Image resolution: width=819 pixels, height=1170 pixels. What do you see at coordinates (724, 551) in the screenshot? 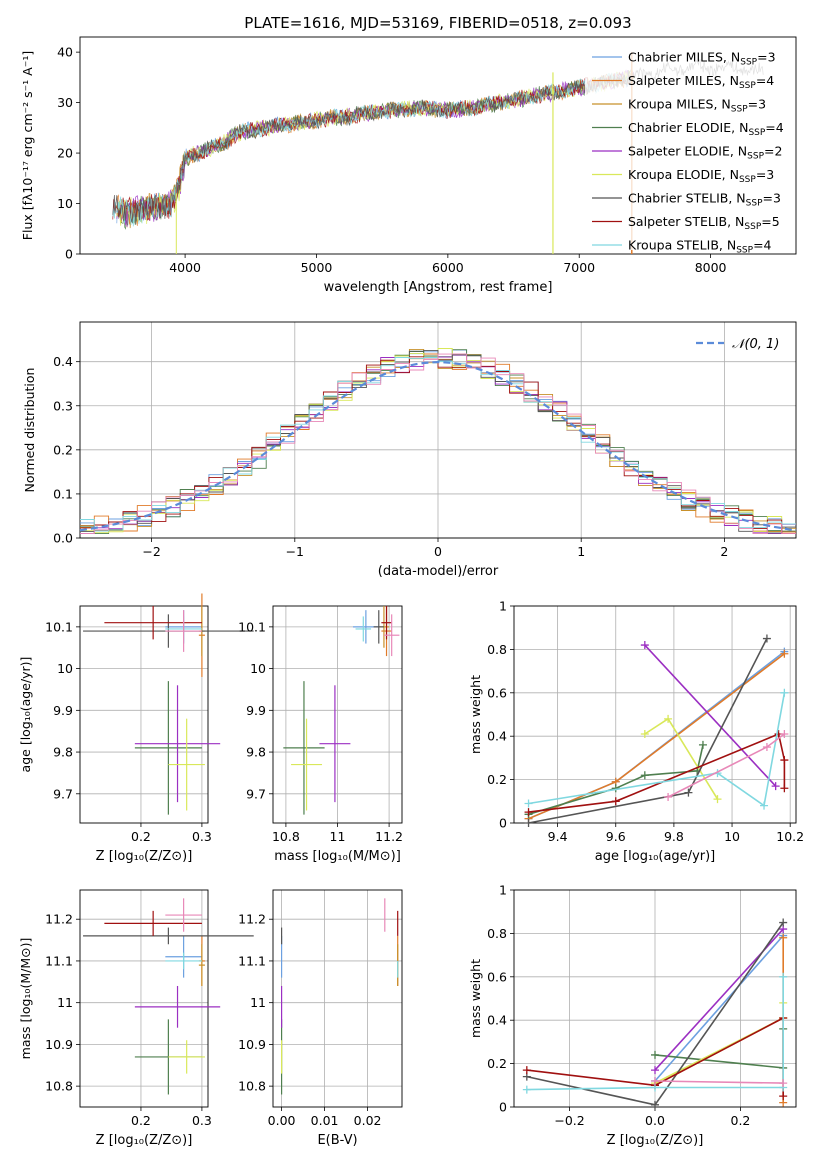
I see `x-tick-label: 2` at bounding box center [724, 551].